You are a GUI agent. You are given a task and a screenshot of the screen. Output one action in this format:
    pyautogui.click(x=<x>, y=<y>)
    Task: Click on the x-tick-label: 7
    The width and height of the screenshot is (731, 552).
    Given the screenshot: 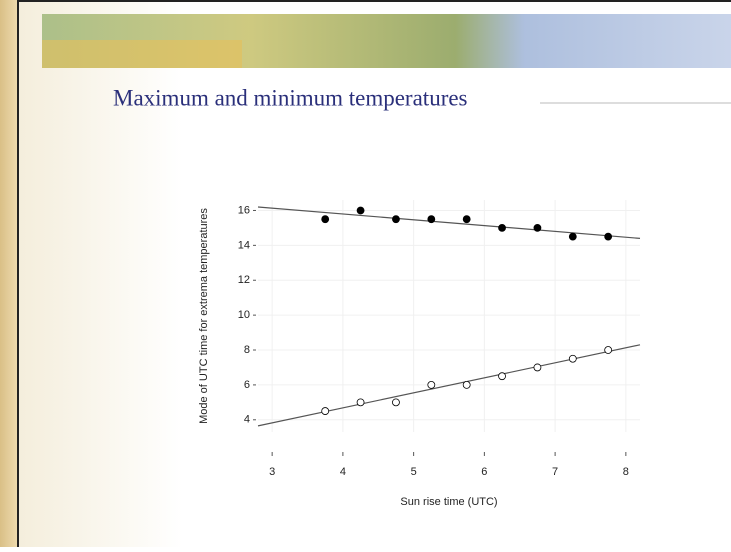 What is the action you would take?
    pyautogui.click(x=555, y=472)
    